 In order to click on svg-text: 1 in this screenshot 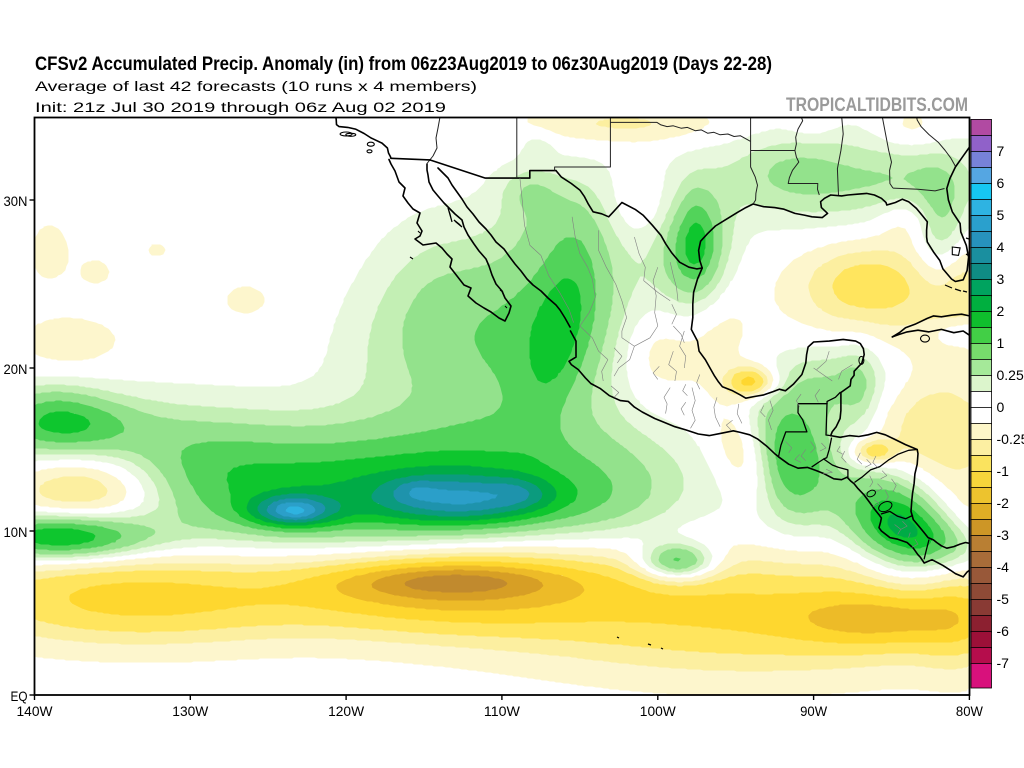, I will do `click(1001, 343)`.